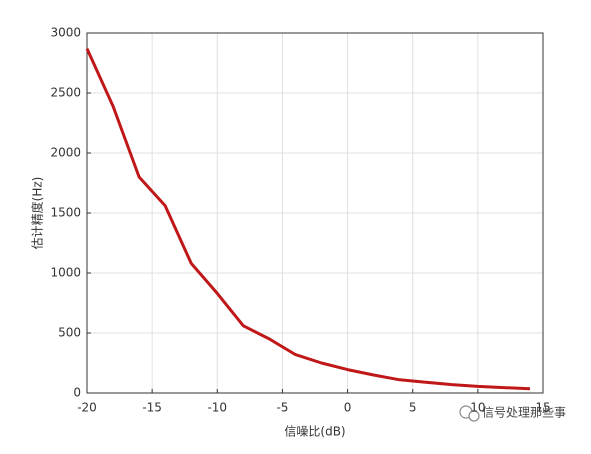  Describe the element at coordinates (69, 333) in the screenshot. I see `y-tick-label: 500` at that location.